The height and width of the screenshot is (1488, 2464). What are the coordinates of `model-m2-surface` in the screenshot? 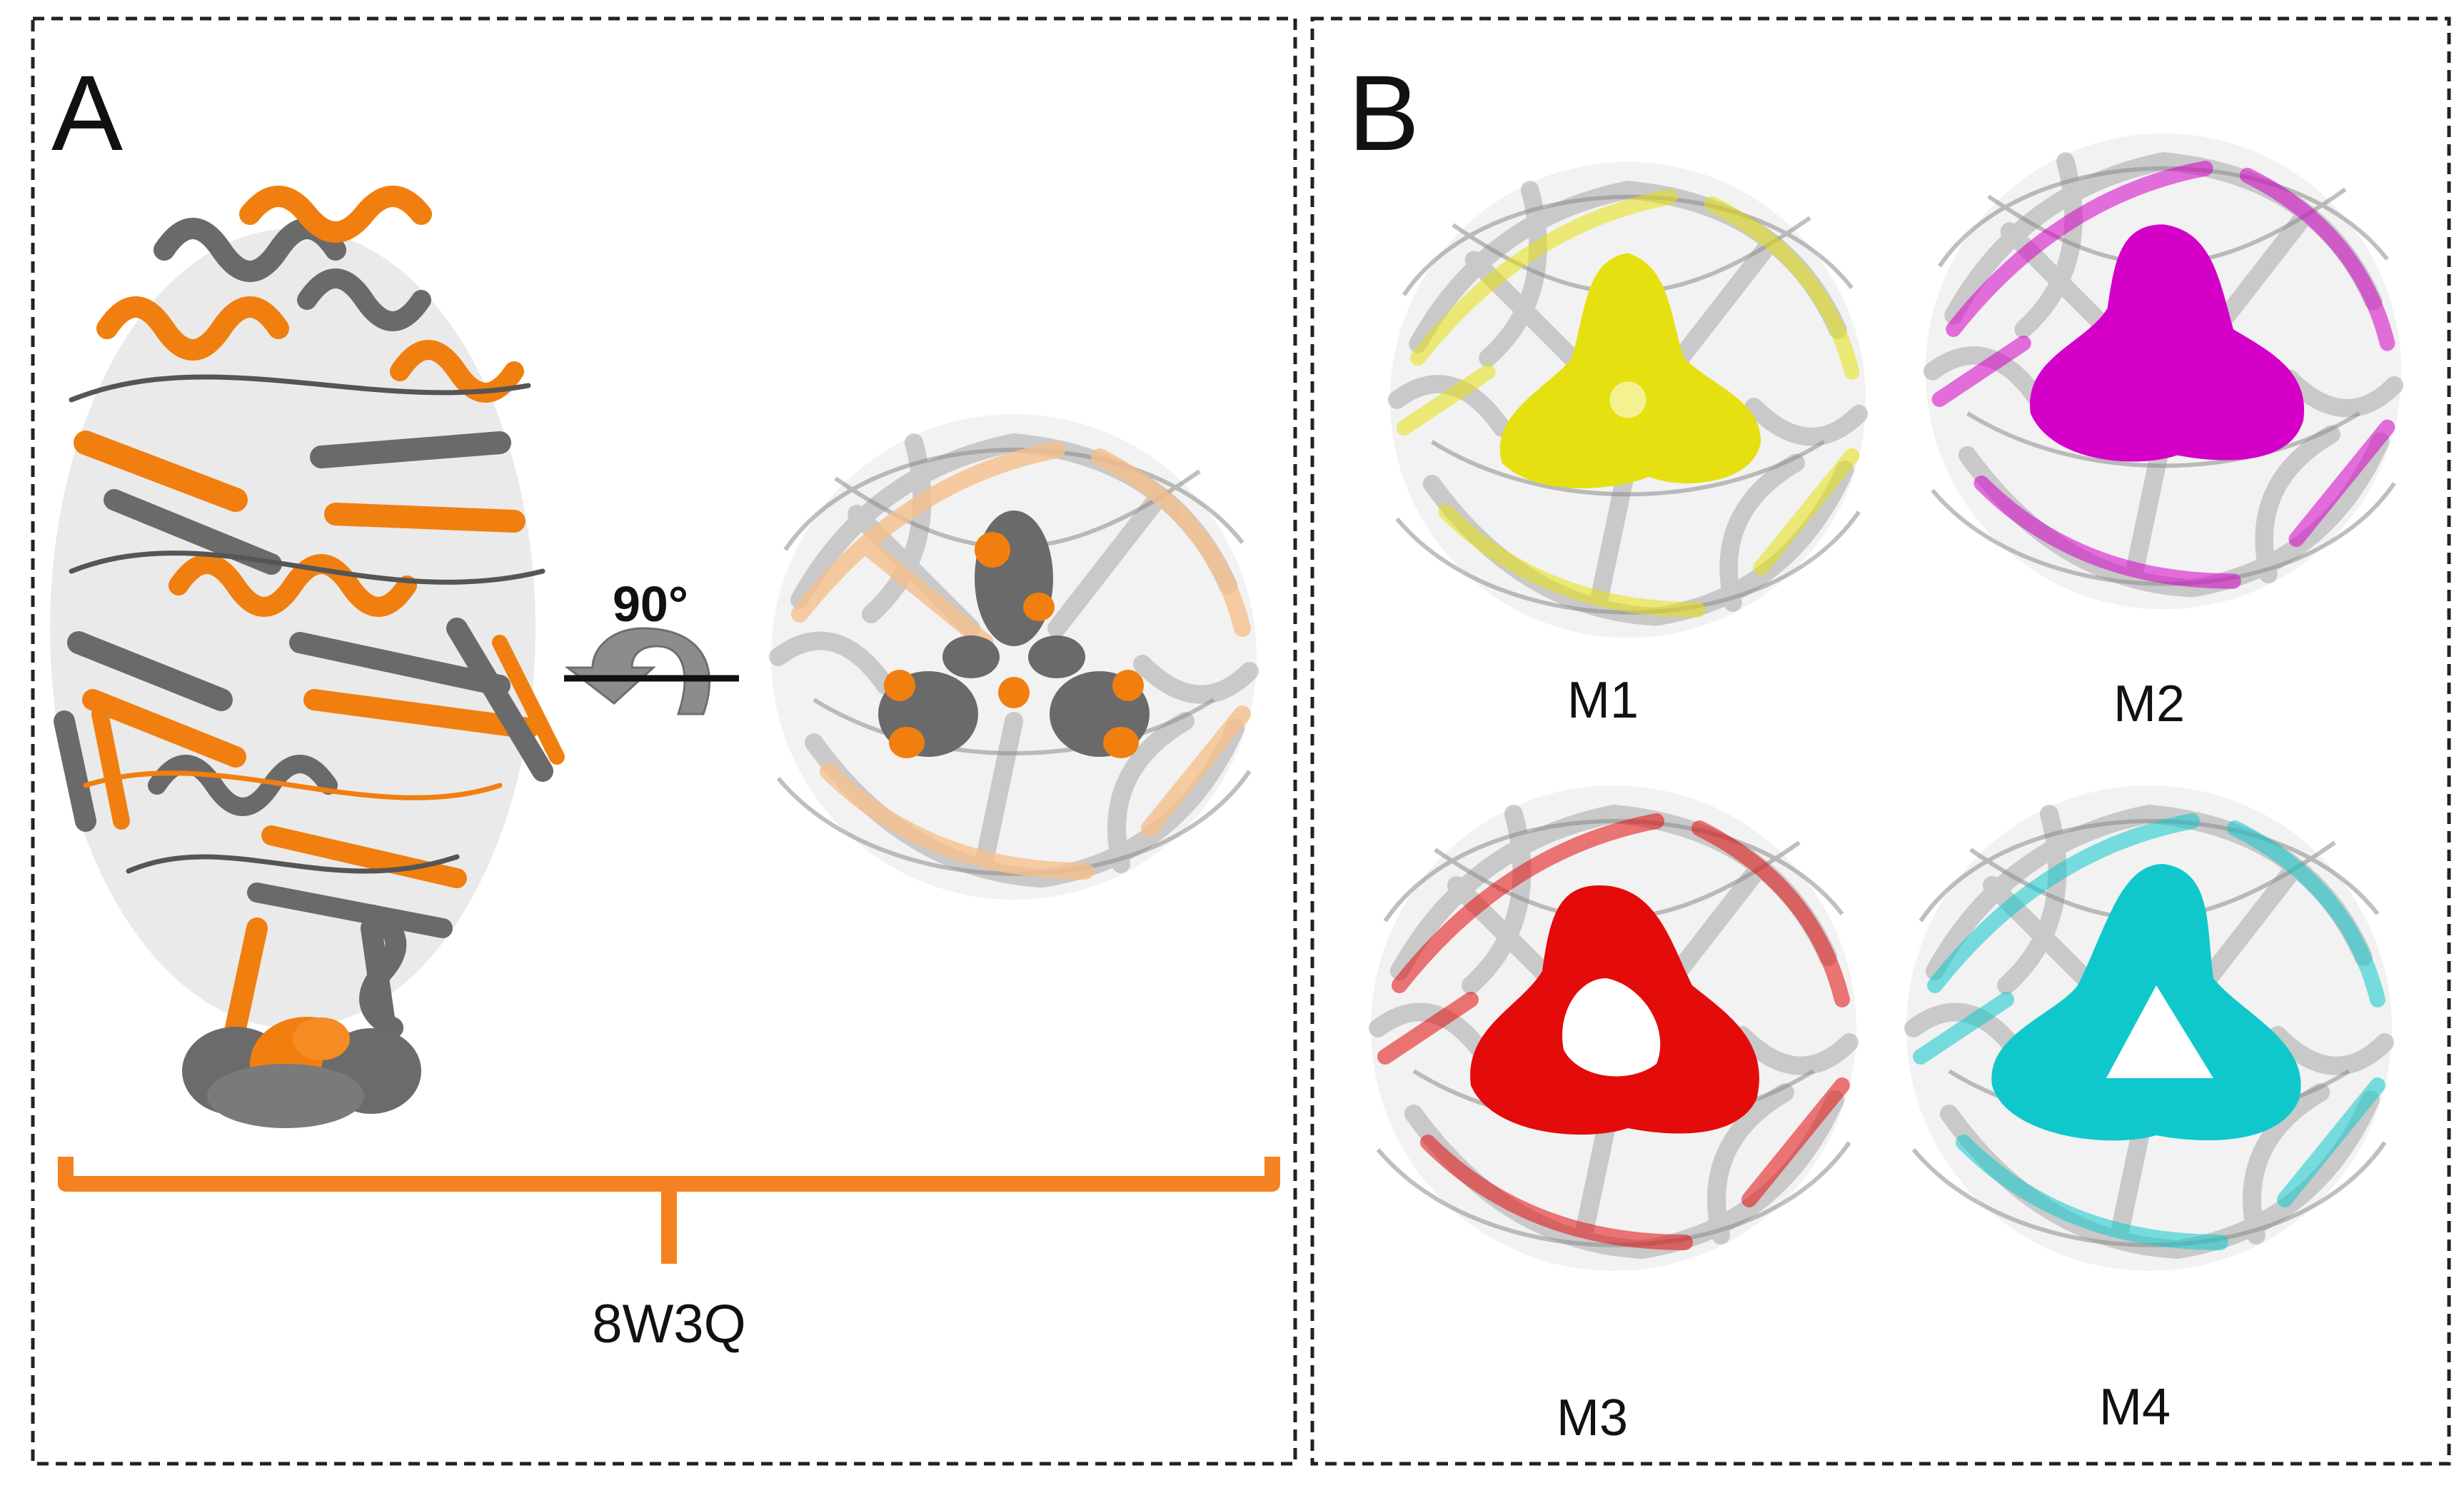 It's located at (2167, 343).